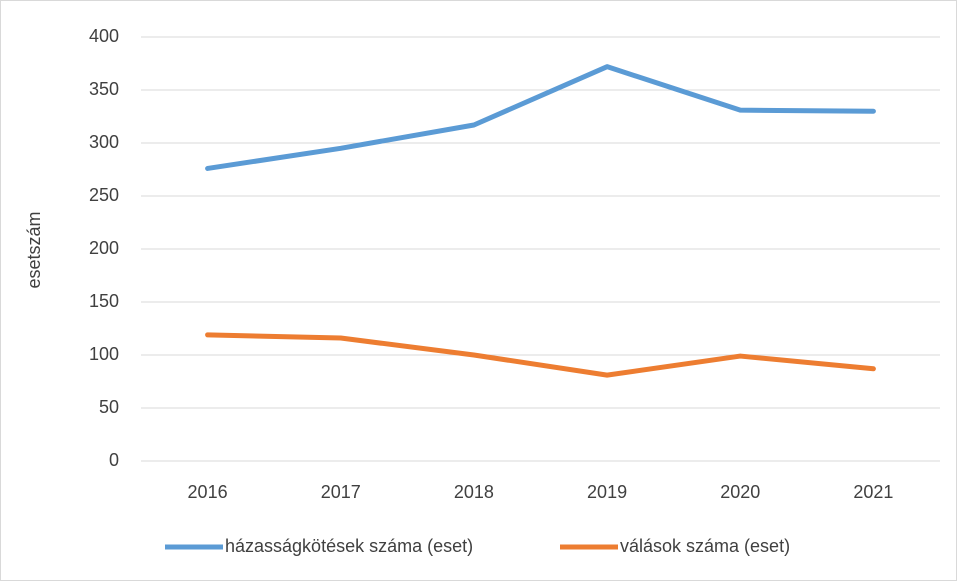 The height and width of the screenshot is (581, 957). What do you see at coordinates (104, 142) in the screenshot?
I see `y-tick-label: 300` at bounding box center [104, 142].